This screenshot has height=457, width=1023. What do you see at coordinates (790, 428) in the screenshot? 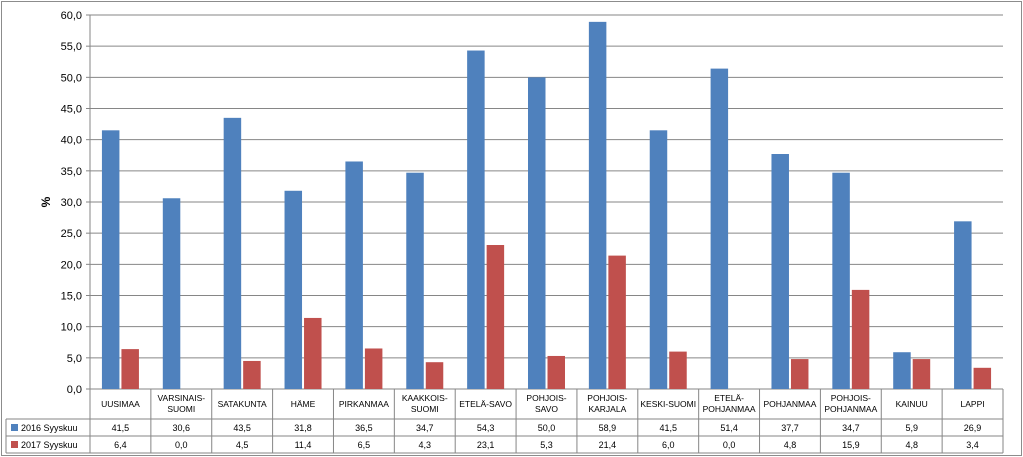
I see `table-value-cell: 37,7` at bounding box center [790, 428].